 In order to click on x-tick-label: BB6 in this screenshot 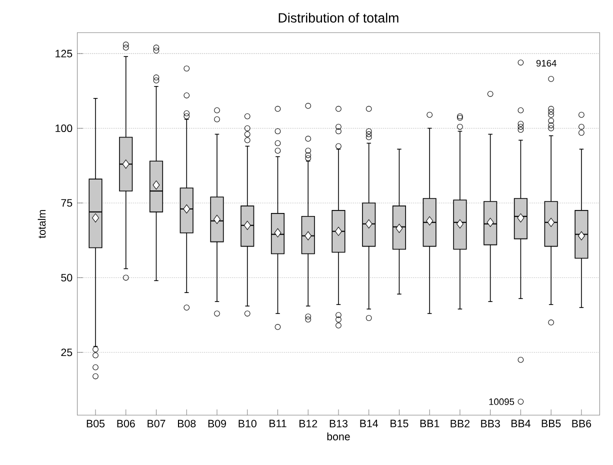, I will do `click(582, 424)`.